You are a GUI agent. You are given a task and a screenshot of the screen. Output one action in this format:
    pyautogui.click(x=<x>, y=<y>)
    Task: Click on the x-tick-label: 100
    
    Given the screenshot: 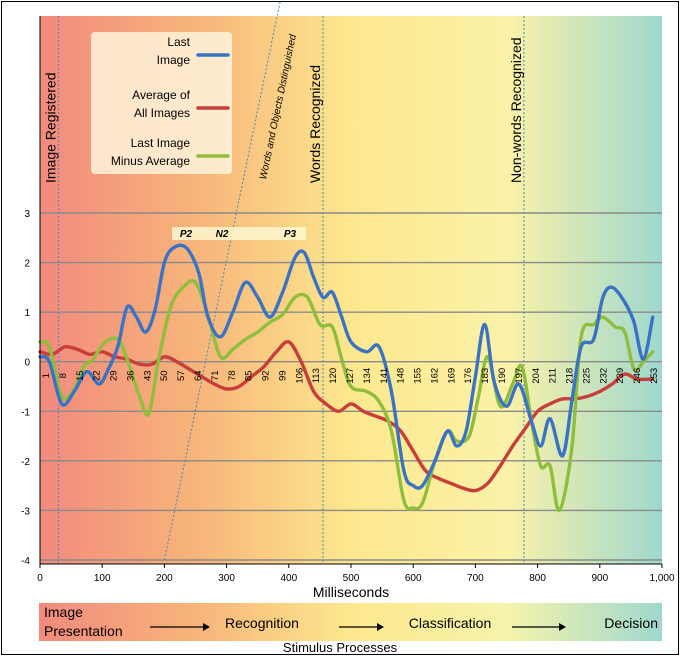 What is the action you would take?
    pyautogui.click(x=102, y=578)
    